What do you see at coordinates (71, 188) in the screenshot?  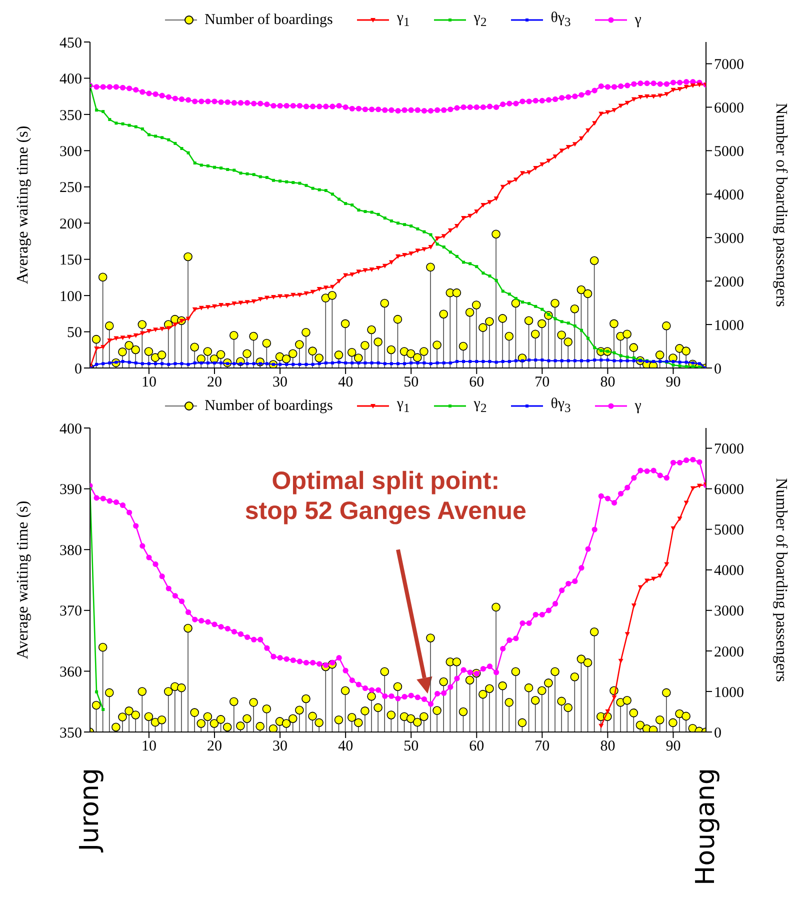 I see `y-tick-label: 250` at bounding box center [71, 188].